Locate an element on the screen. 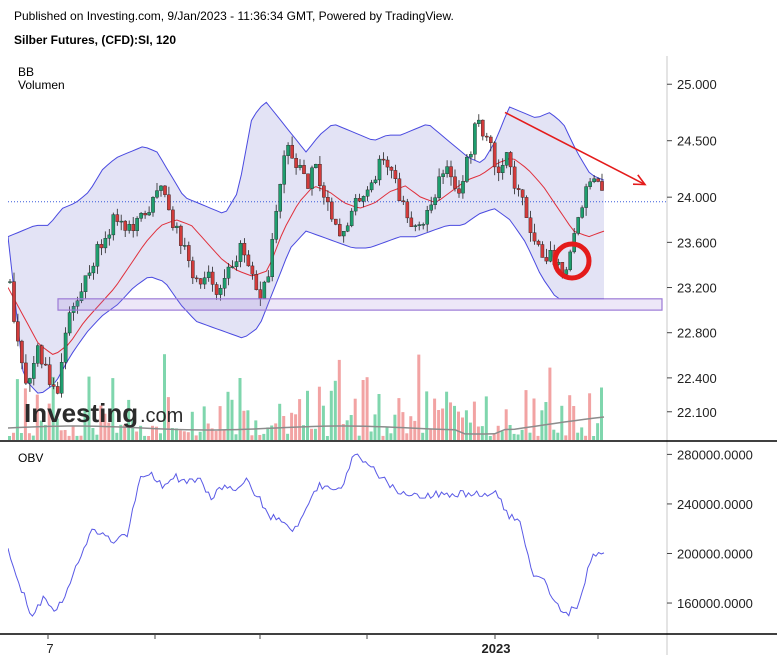 The height and width of the screenshot is (663, 777). marked-low-circle is located at coordinates (572, 261).